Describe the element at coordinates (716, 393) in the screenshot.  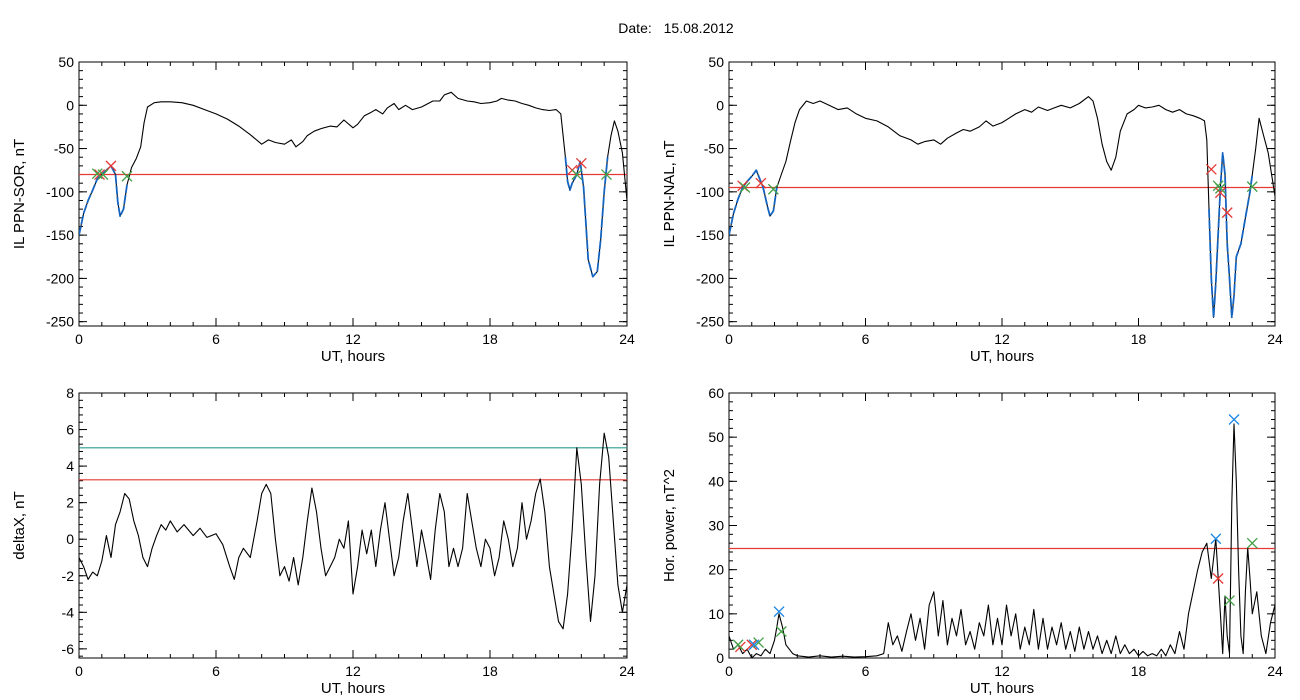
I see `y-tick-label: 60` at that location.